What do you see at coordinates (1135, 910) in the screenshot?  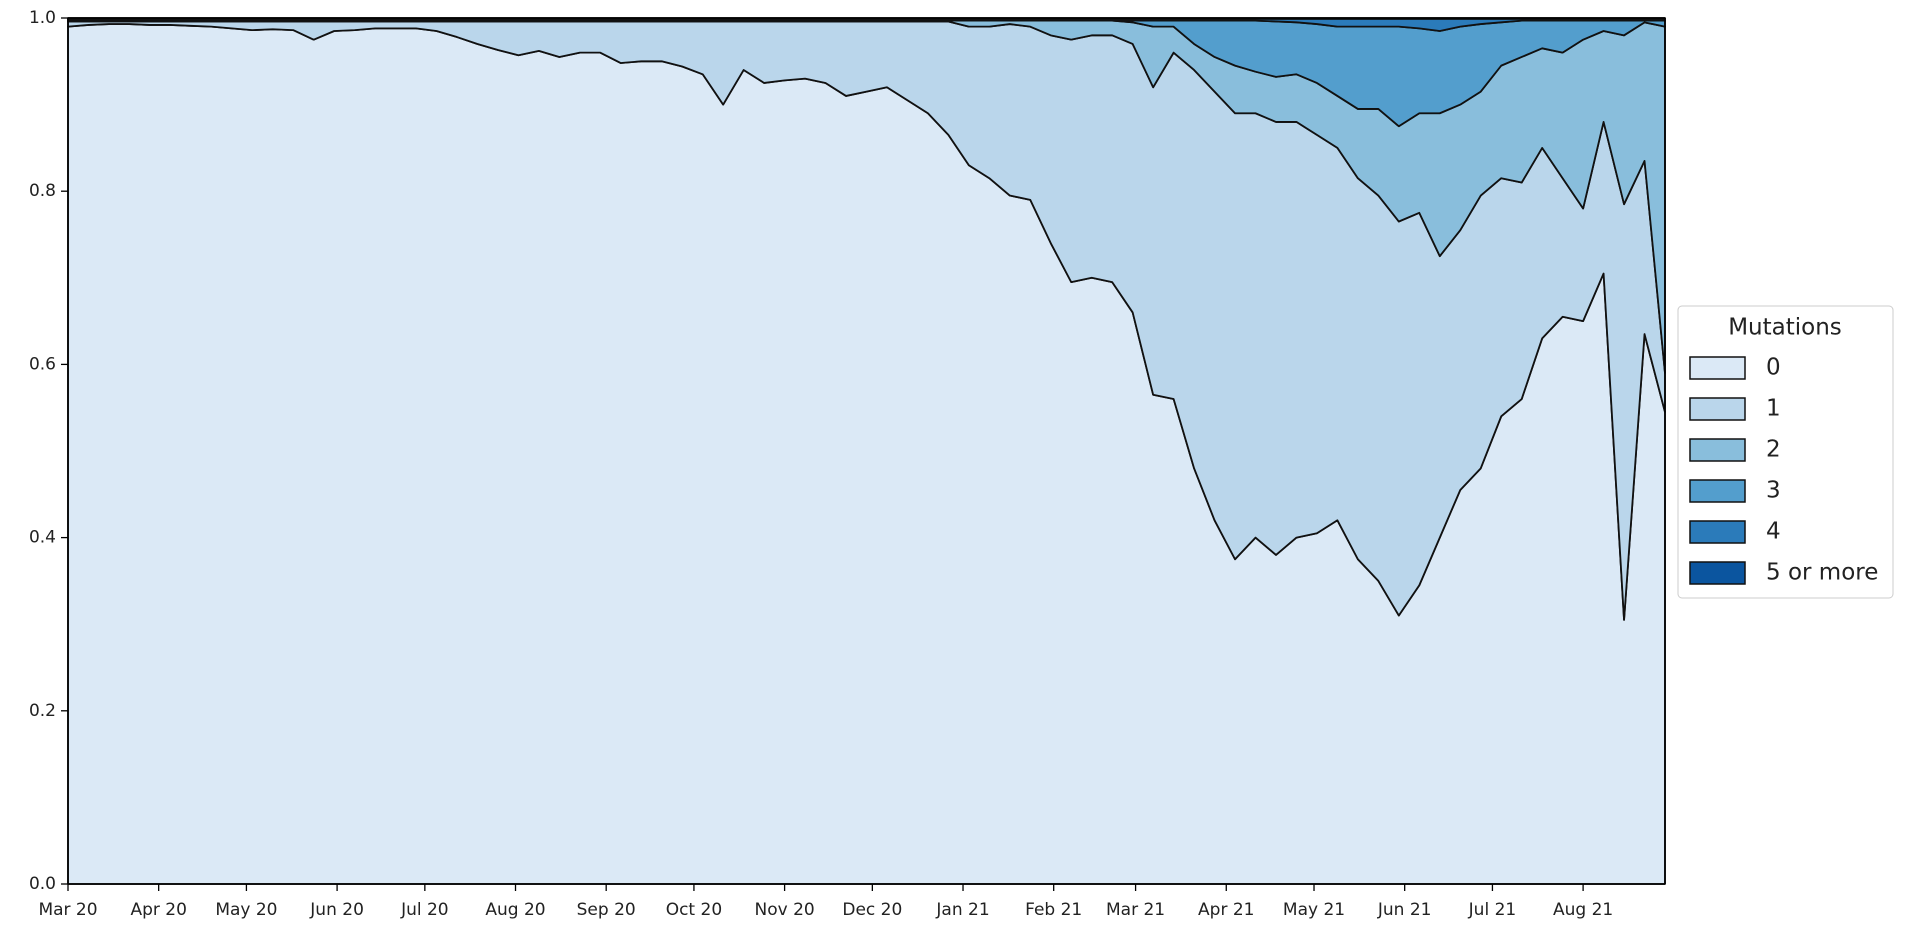 I see `x-tick-label: Mar 21` at bounding box center [1135, 910].